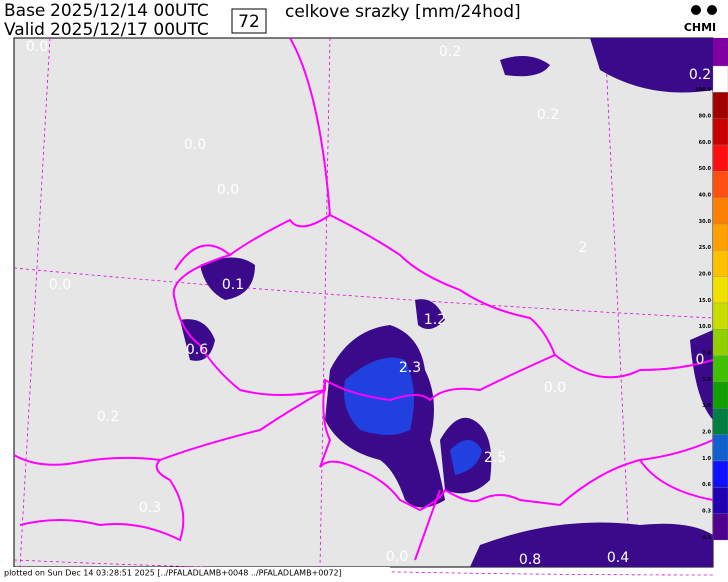 The image size is (728, 582). Describe the element at coordinates (705, 327) in the screenshot. I see `legend-label: 10.0` at that location.